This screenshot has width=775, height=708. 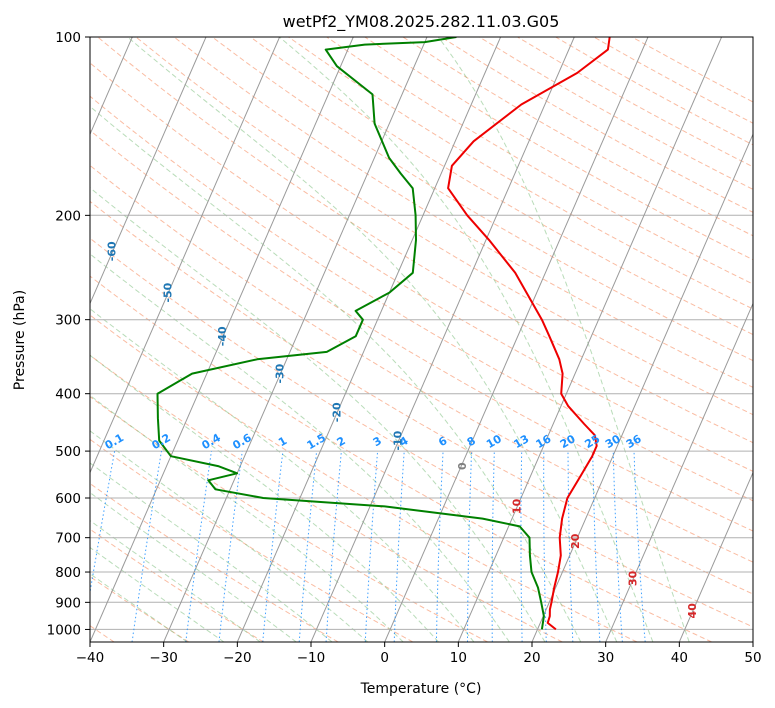 I want to click on chart-title: wetPf2_YM08.2025.282.11.03.G05, so click(x=421, y=22).